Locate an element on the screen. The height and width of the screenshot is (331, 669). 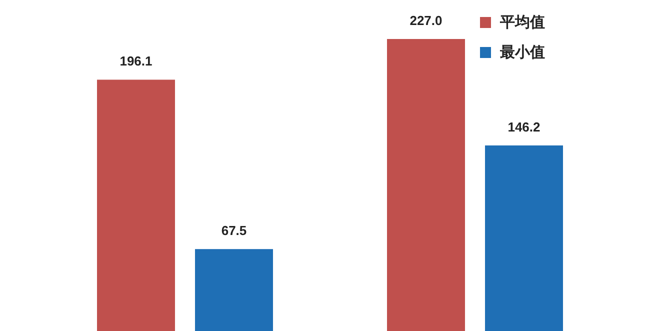
legend-label: 最小值 is located at coordinates (522, 52).